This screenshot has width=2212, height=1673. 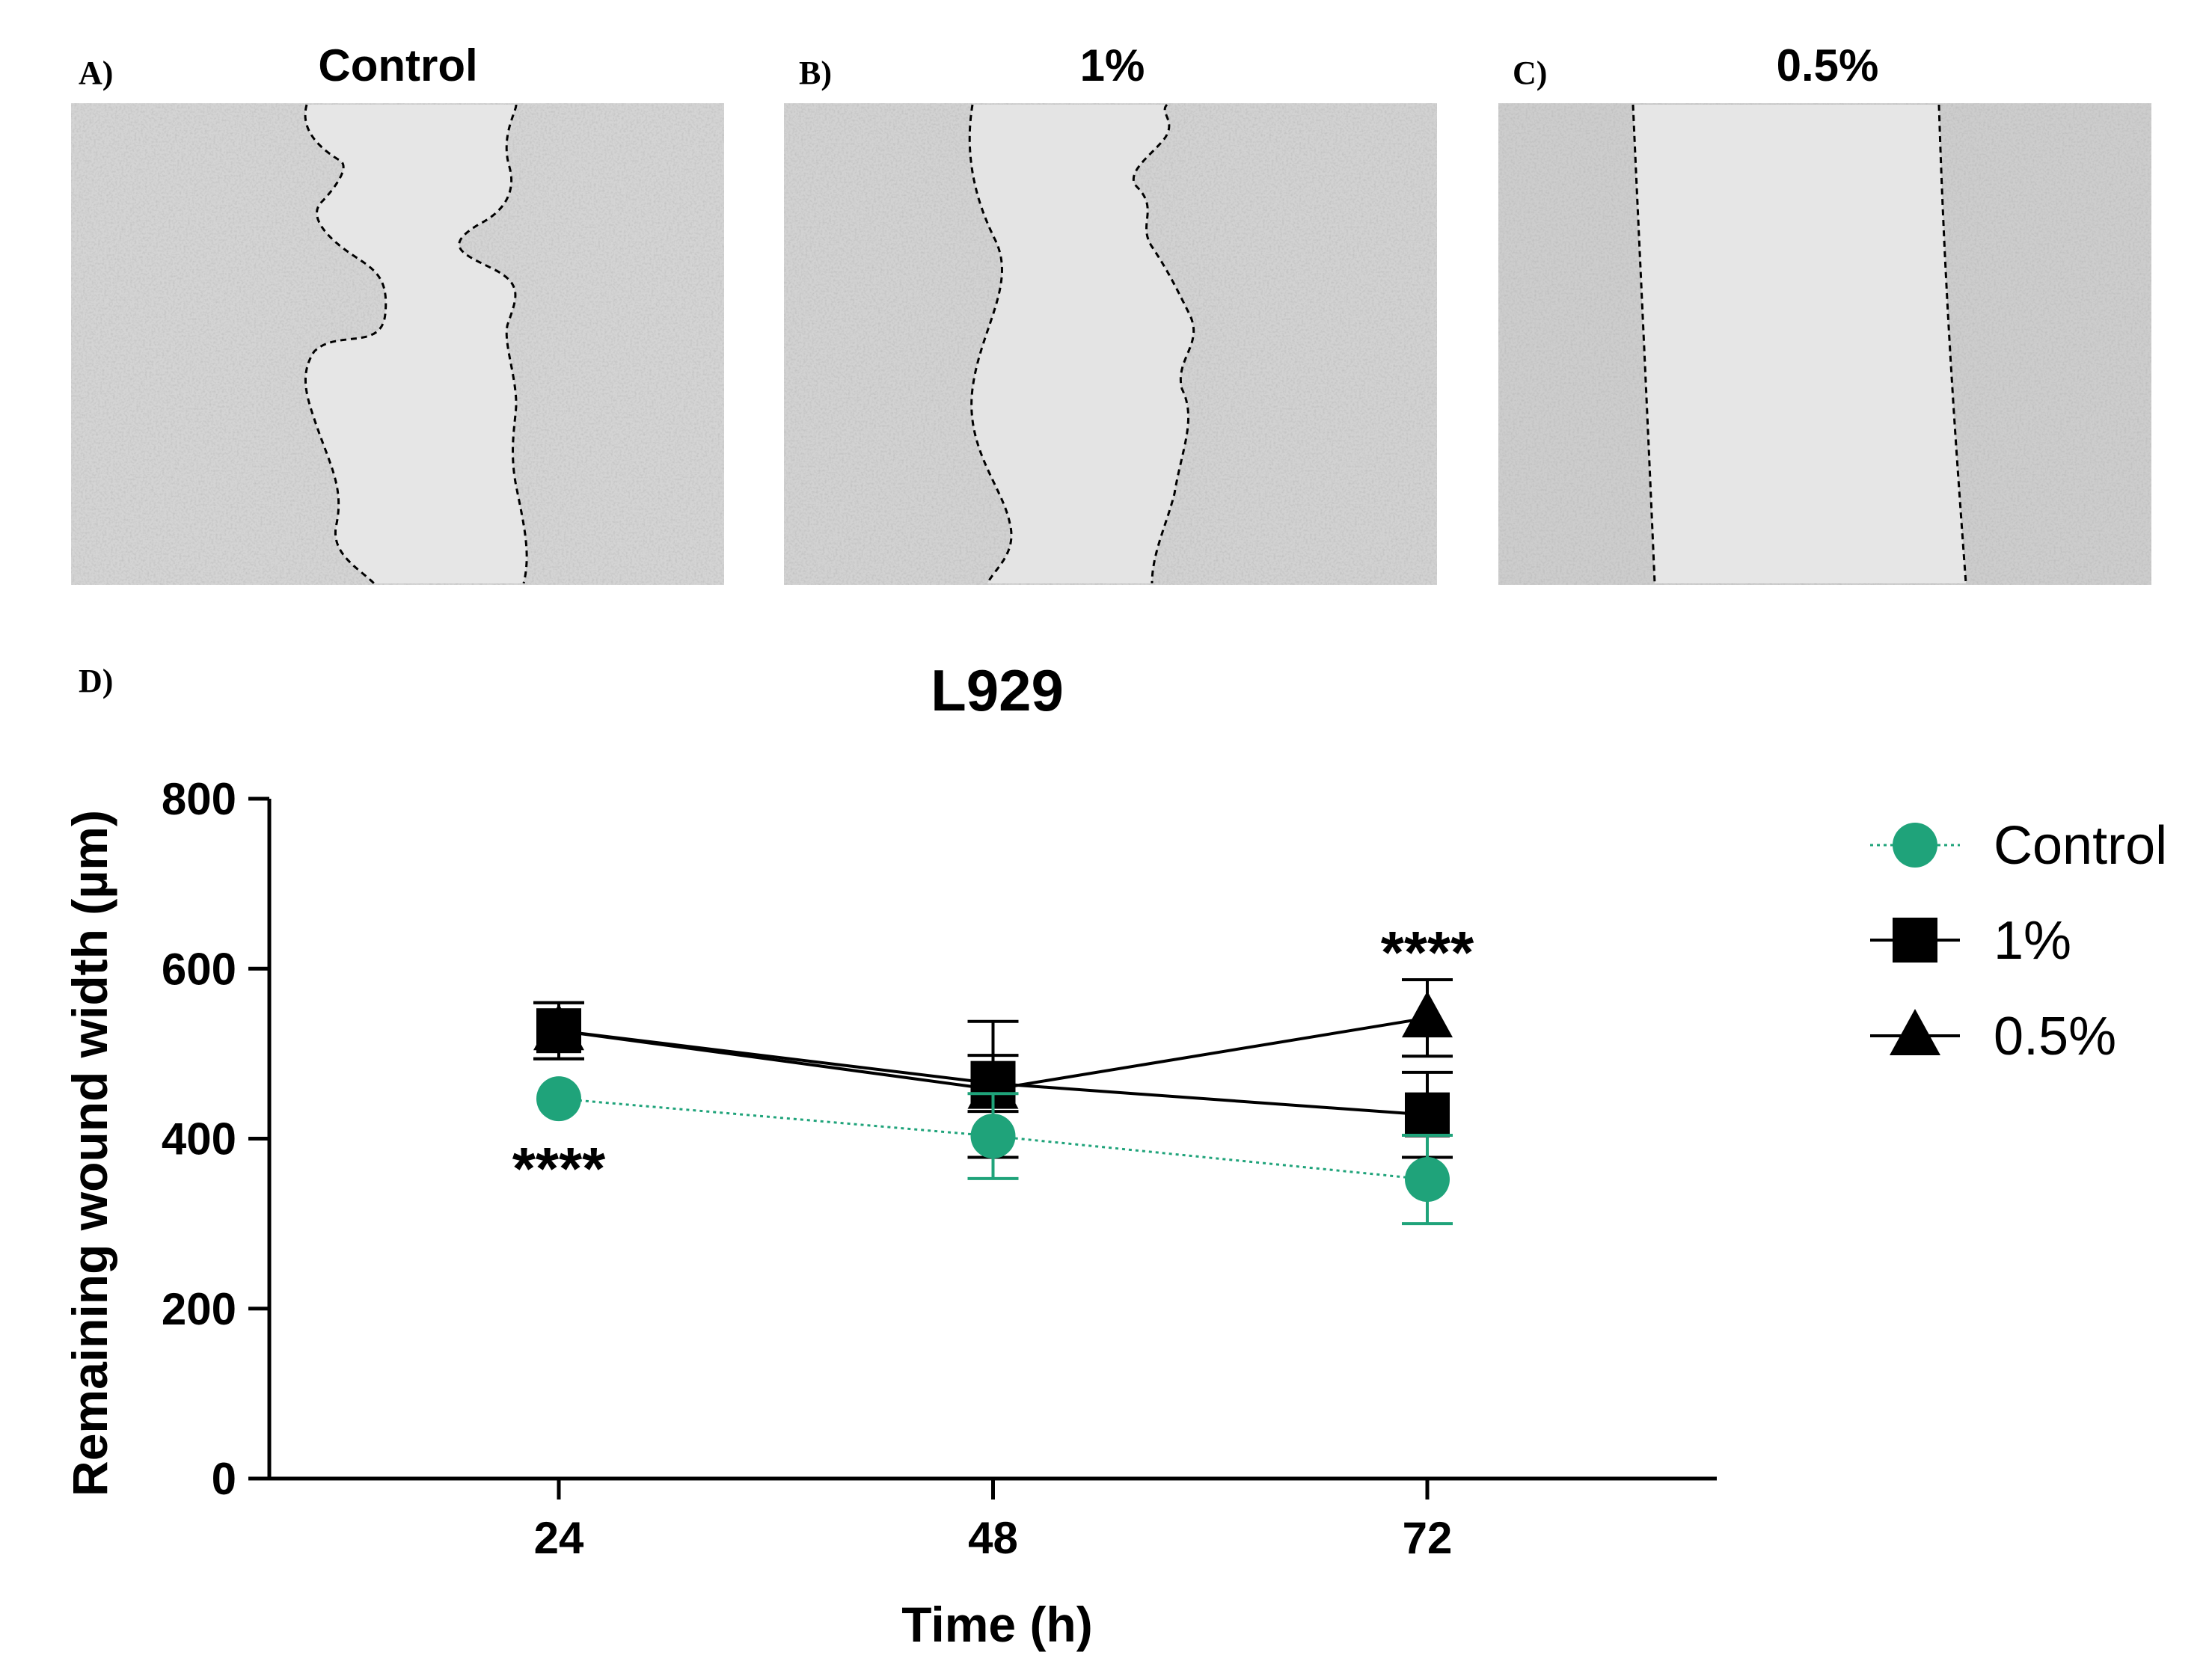 What do you see at coordinates (1428, 1538) in the screenshot?
I see `x-tick-label: 72` at bounding box center [1428, 1538].